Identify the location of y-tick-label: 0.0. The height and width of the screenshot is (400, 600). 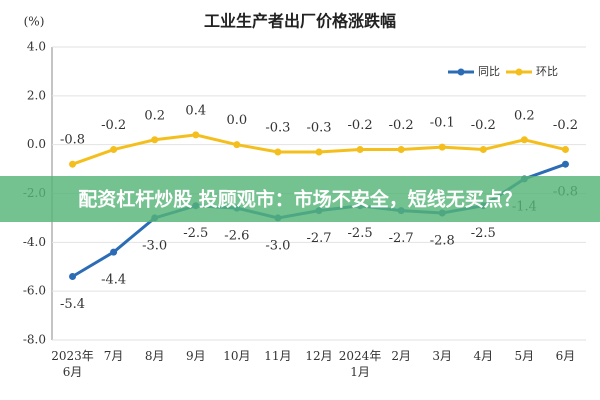
(36, 144).